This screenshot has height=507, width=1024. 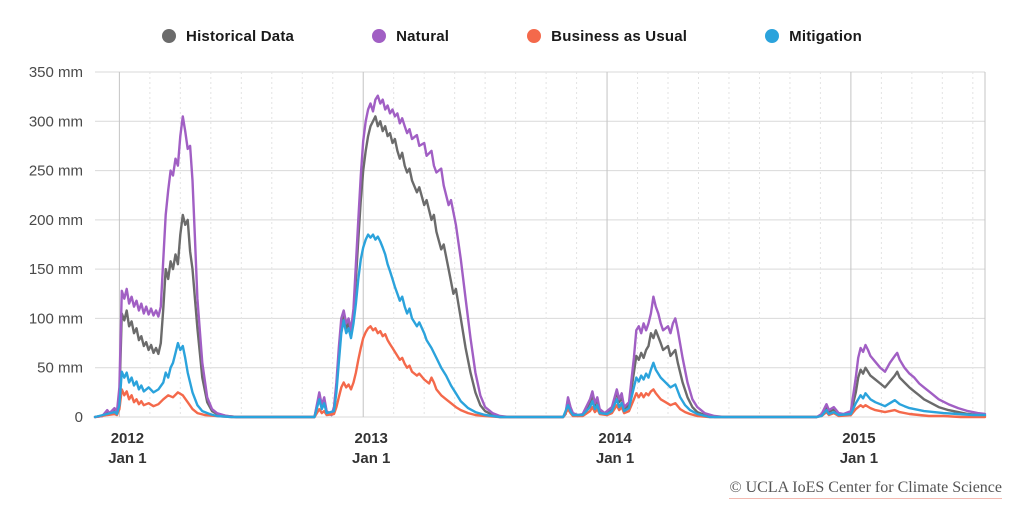 I want to click on attribution-link: © UCLA IoES Center for Climate Science, so click(x=865, y=489).